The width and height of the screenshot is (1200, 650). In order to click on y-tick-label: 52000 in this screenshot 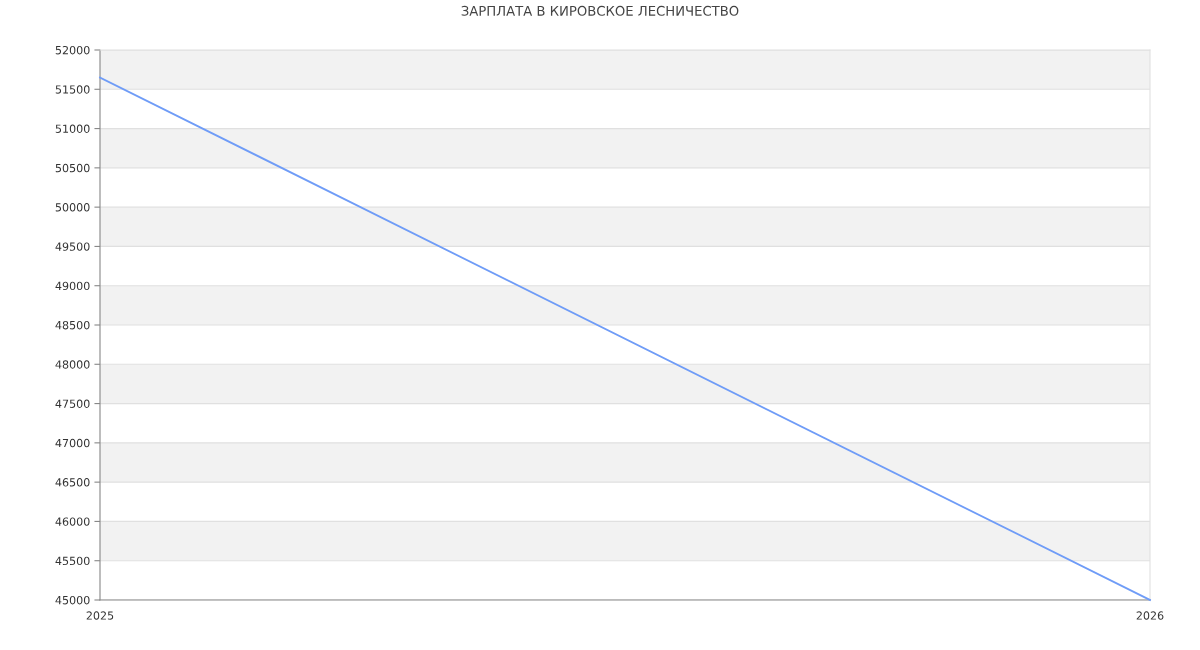, I will do `click(72, 50)`.